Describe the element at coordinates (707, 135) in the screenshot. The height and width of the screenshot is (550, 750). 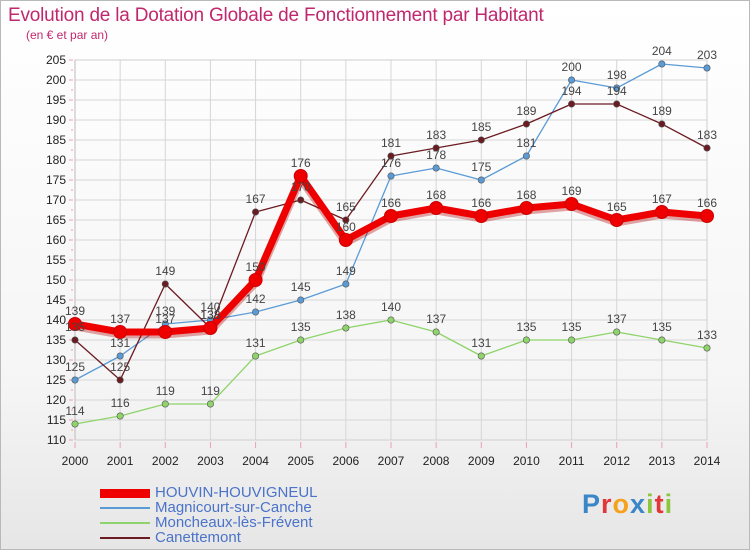
I see `data-label: 183` at that location.